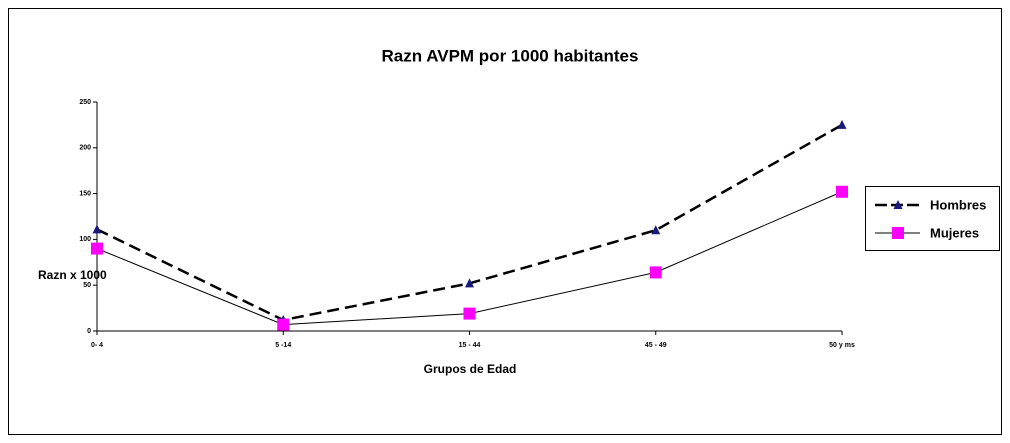 The width and height of the screenshot is (1010, 443). What do you see at coordinates (470, 369) in the screenshot?
I see `x-axis-label: Grupos de Edad` at bounding box center [470, 369].